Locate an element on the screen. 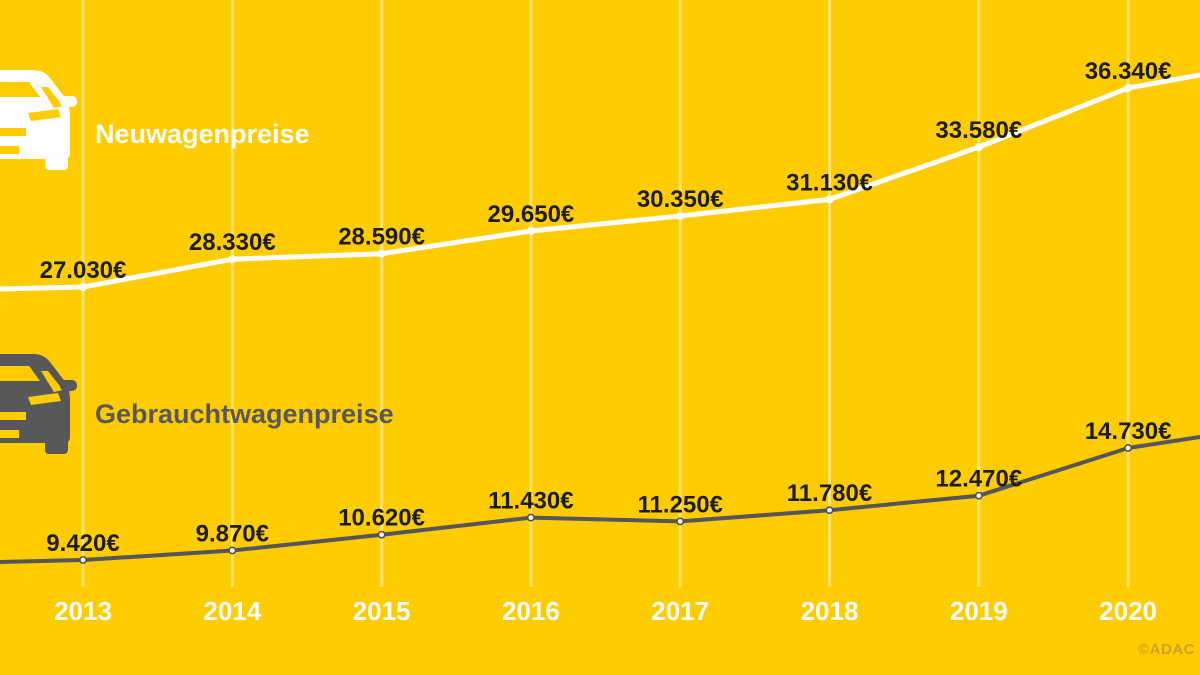  year-axis-label: 2018 is located at coordinates (830, 611).